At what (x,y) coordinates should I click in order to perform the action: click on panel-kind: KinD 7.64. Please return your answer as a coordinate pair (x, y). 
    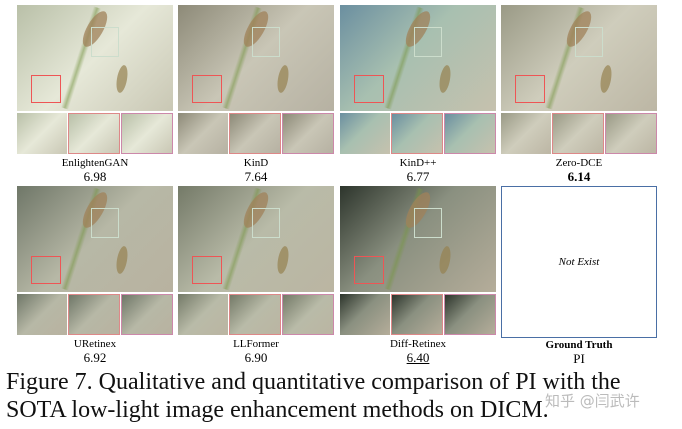
    Looking at the image, I should click on (256, 94).